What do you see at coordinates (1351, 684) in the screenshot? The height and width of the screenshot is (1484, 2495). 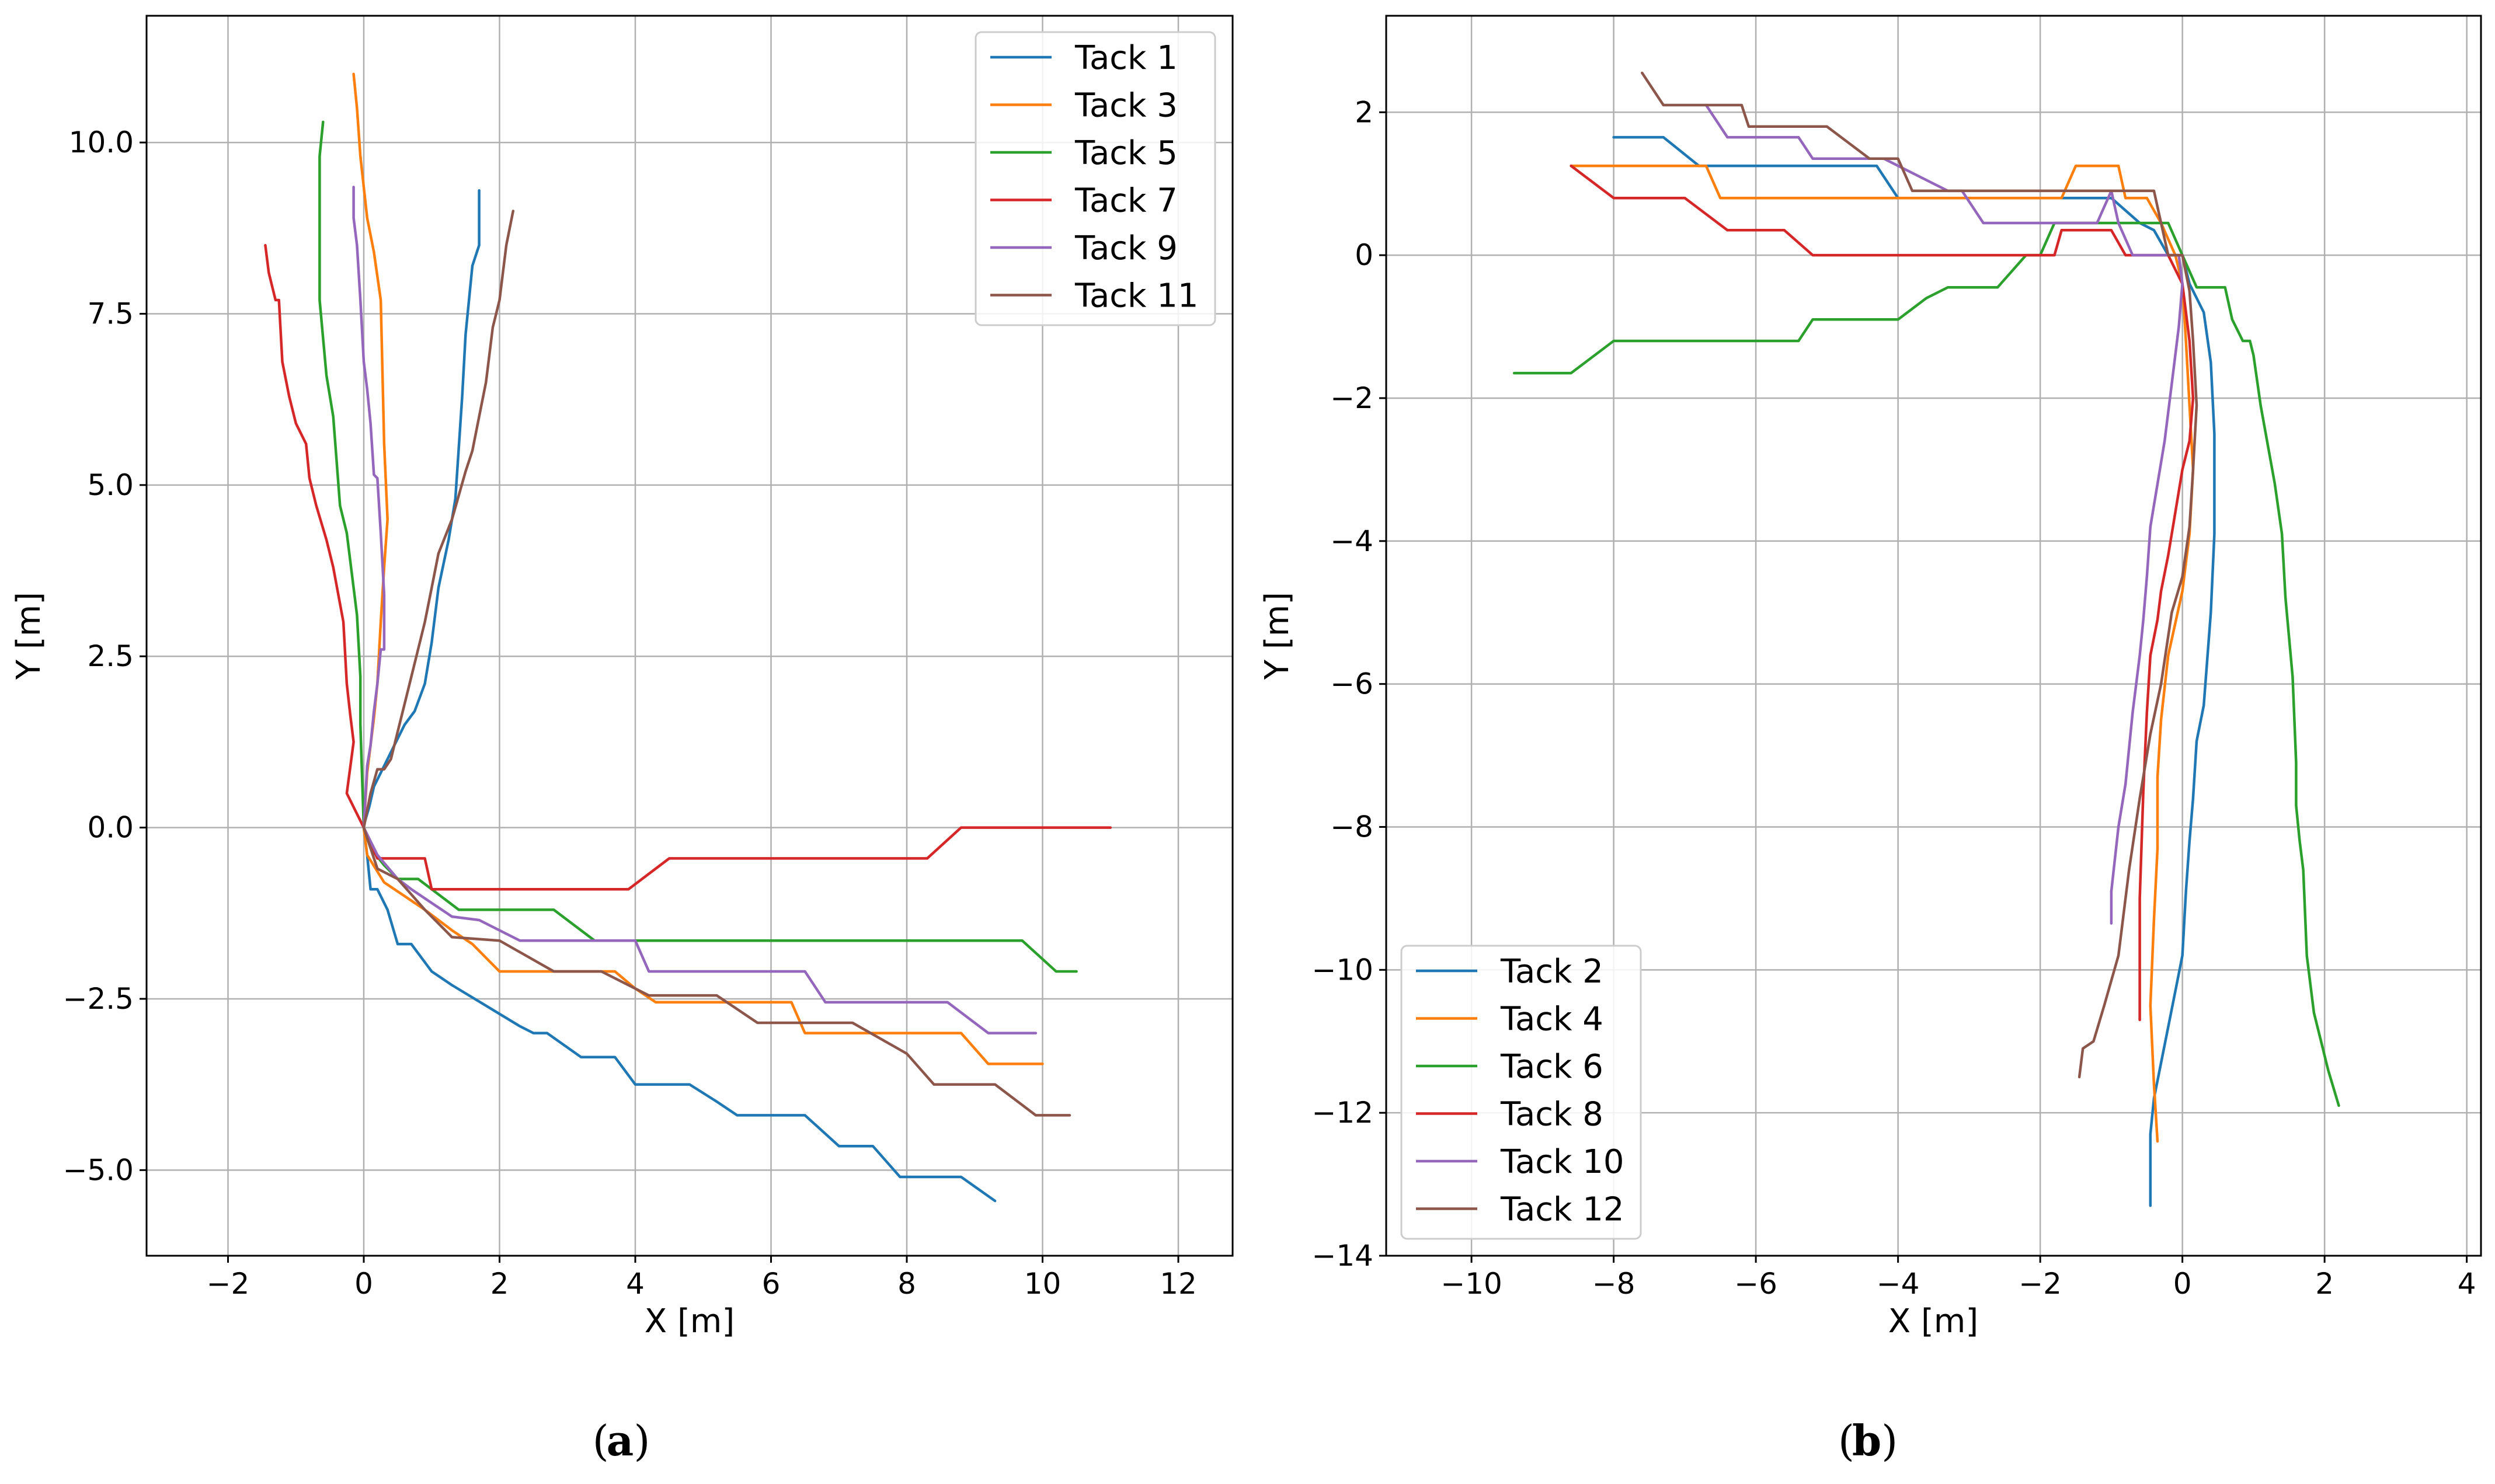 I see `chart-b-ytick-label-4: −6` at bounding box center [1351, 684].